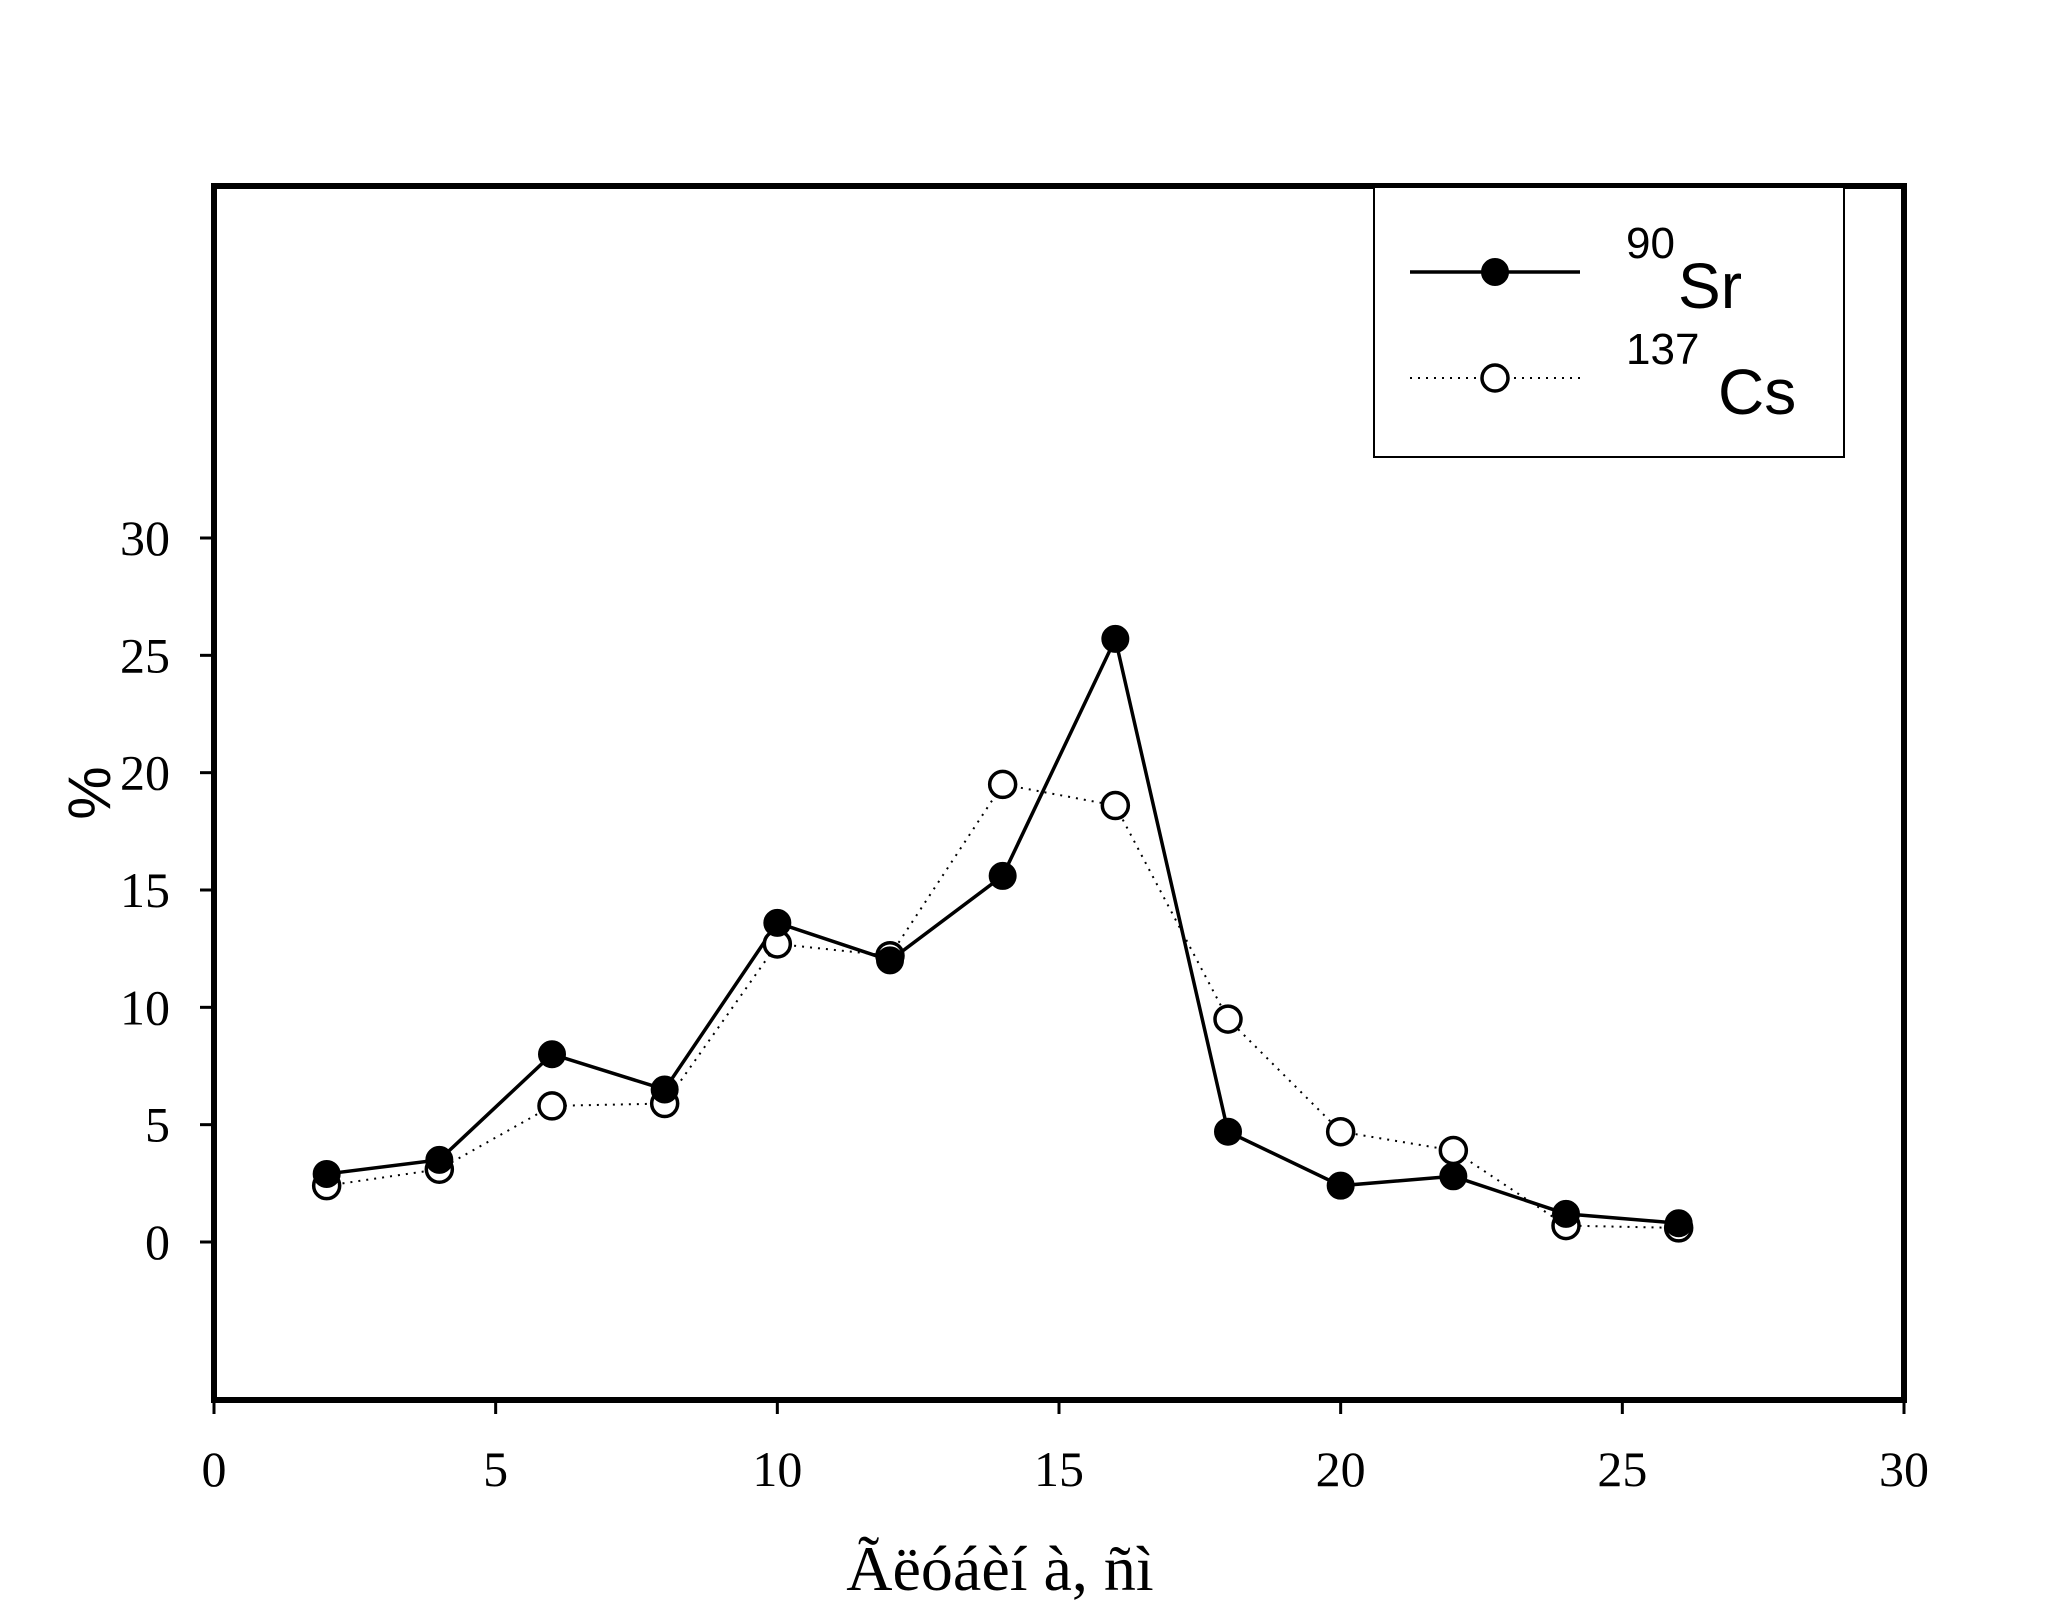 Image resolution: width=2048 pixels, height=1601 pixels. What do you see at coordinates (1059, 1469) in the screenshot?
I see `x-tick-label: 15` at bounding box center [1059, 1469].